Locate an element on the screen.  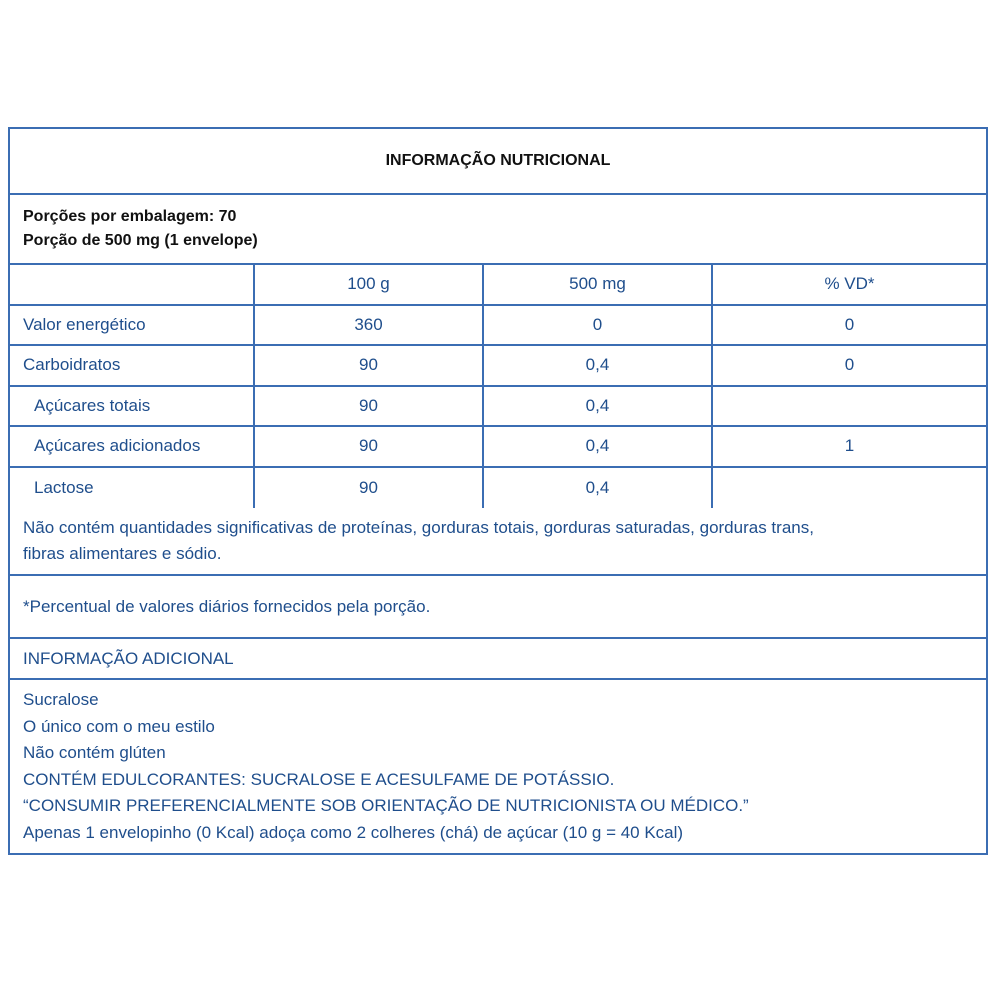
column-header-row: 100 g 500 mg % VD* is located at coordinates (498, 285).